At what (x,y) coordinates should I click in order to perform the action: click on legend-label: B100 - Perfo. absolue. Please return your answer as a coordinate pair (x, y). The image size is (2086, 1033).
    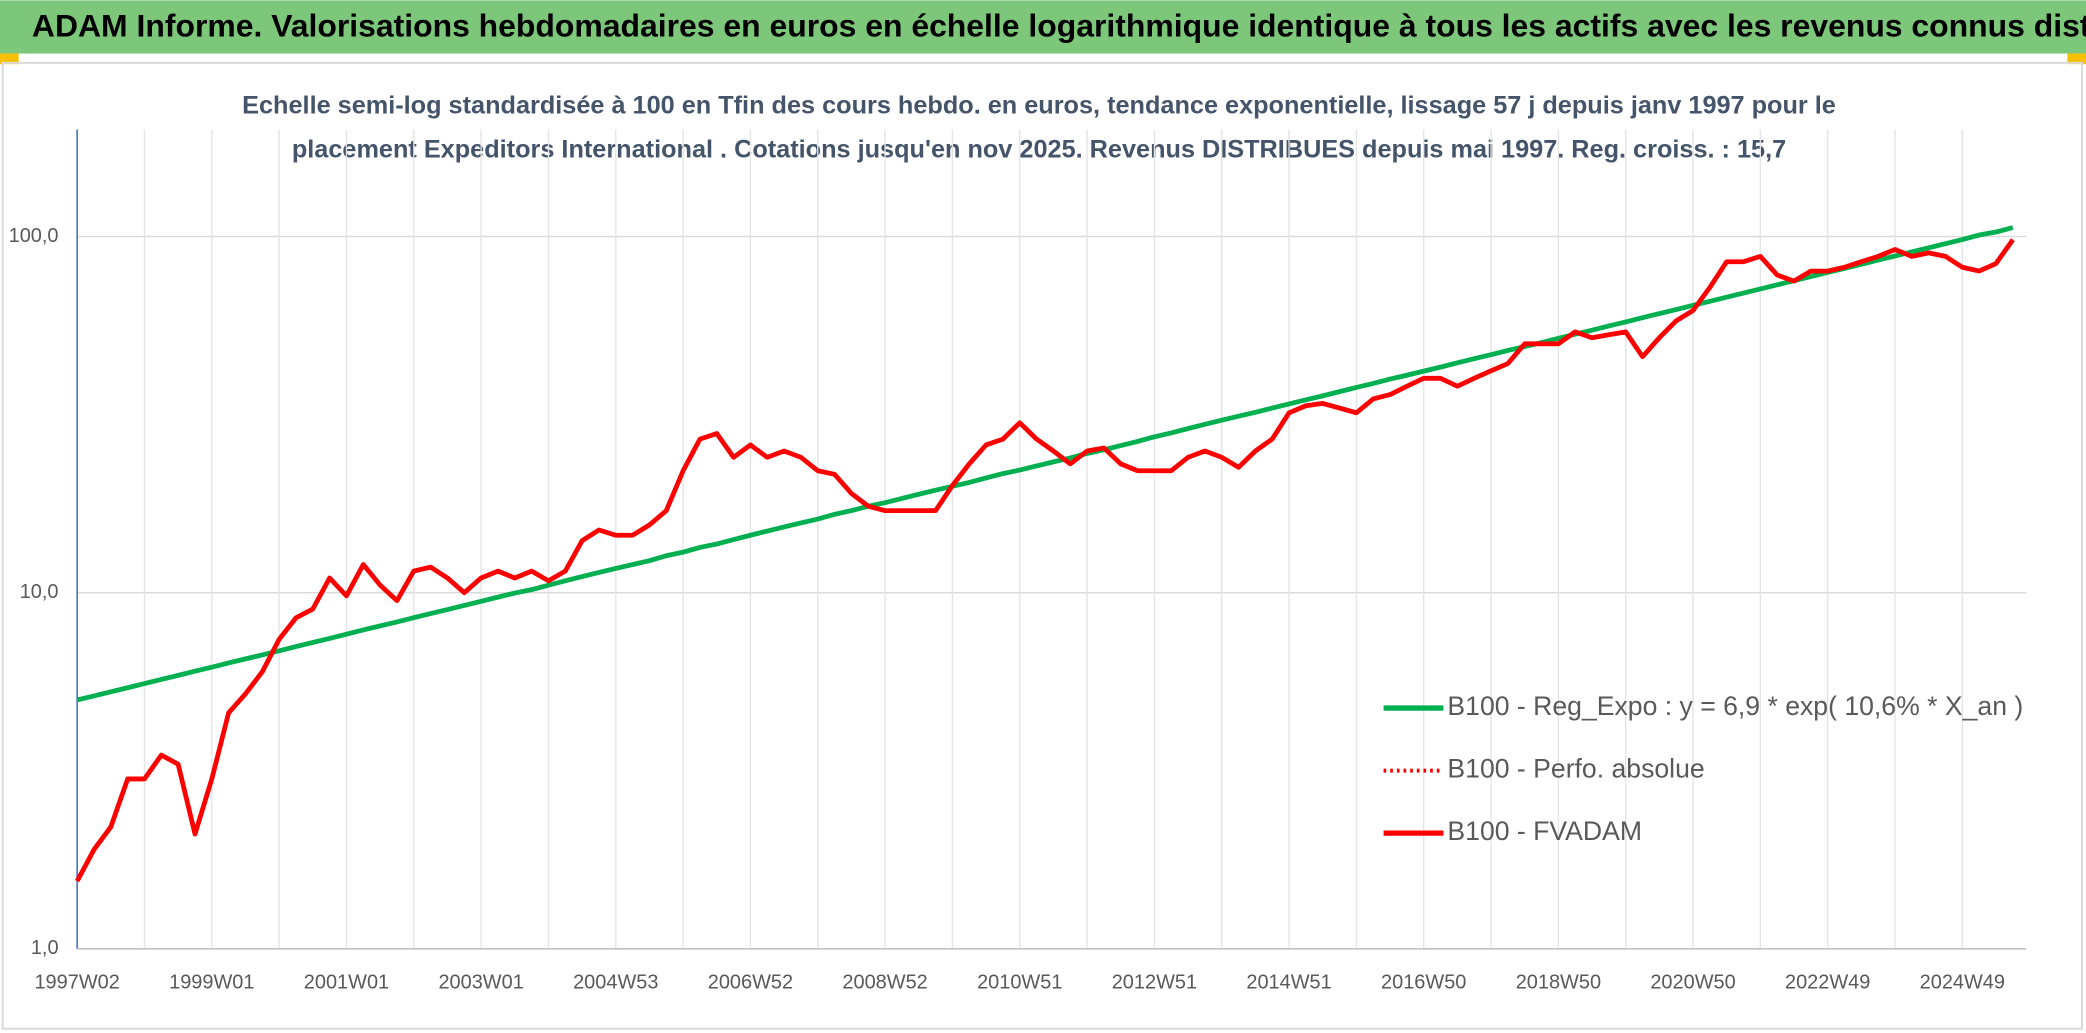
    Looking at the image, I should click on (1575, 769).